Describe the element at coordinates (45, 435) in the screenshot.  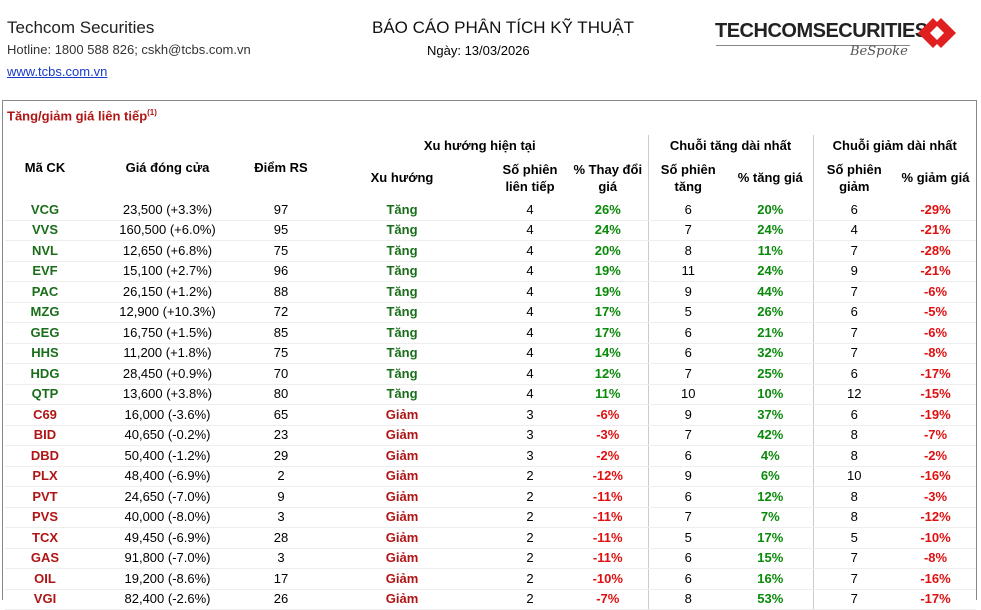
I see `ticker: BID` at that location.